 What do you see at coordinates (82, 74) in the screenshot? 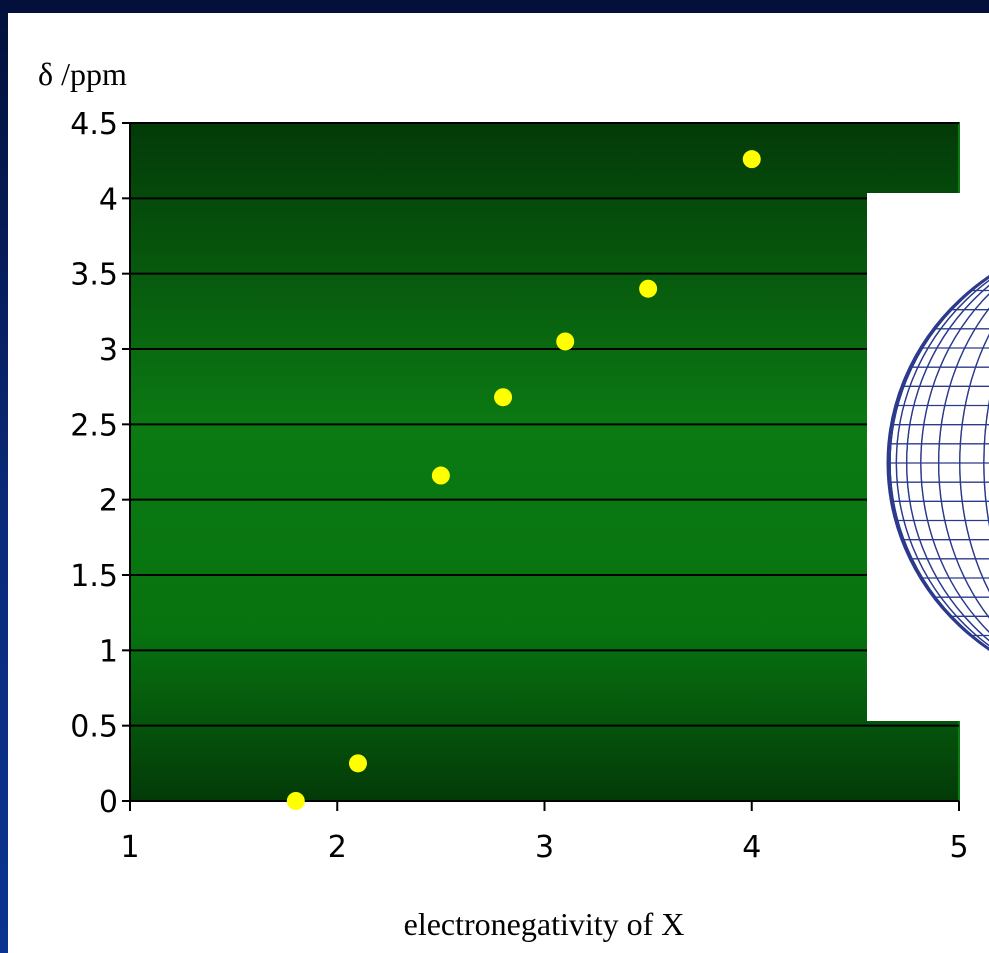
I see `y-axis-title: δ /ppm` at bounding box center [82, 74].